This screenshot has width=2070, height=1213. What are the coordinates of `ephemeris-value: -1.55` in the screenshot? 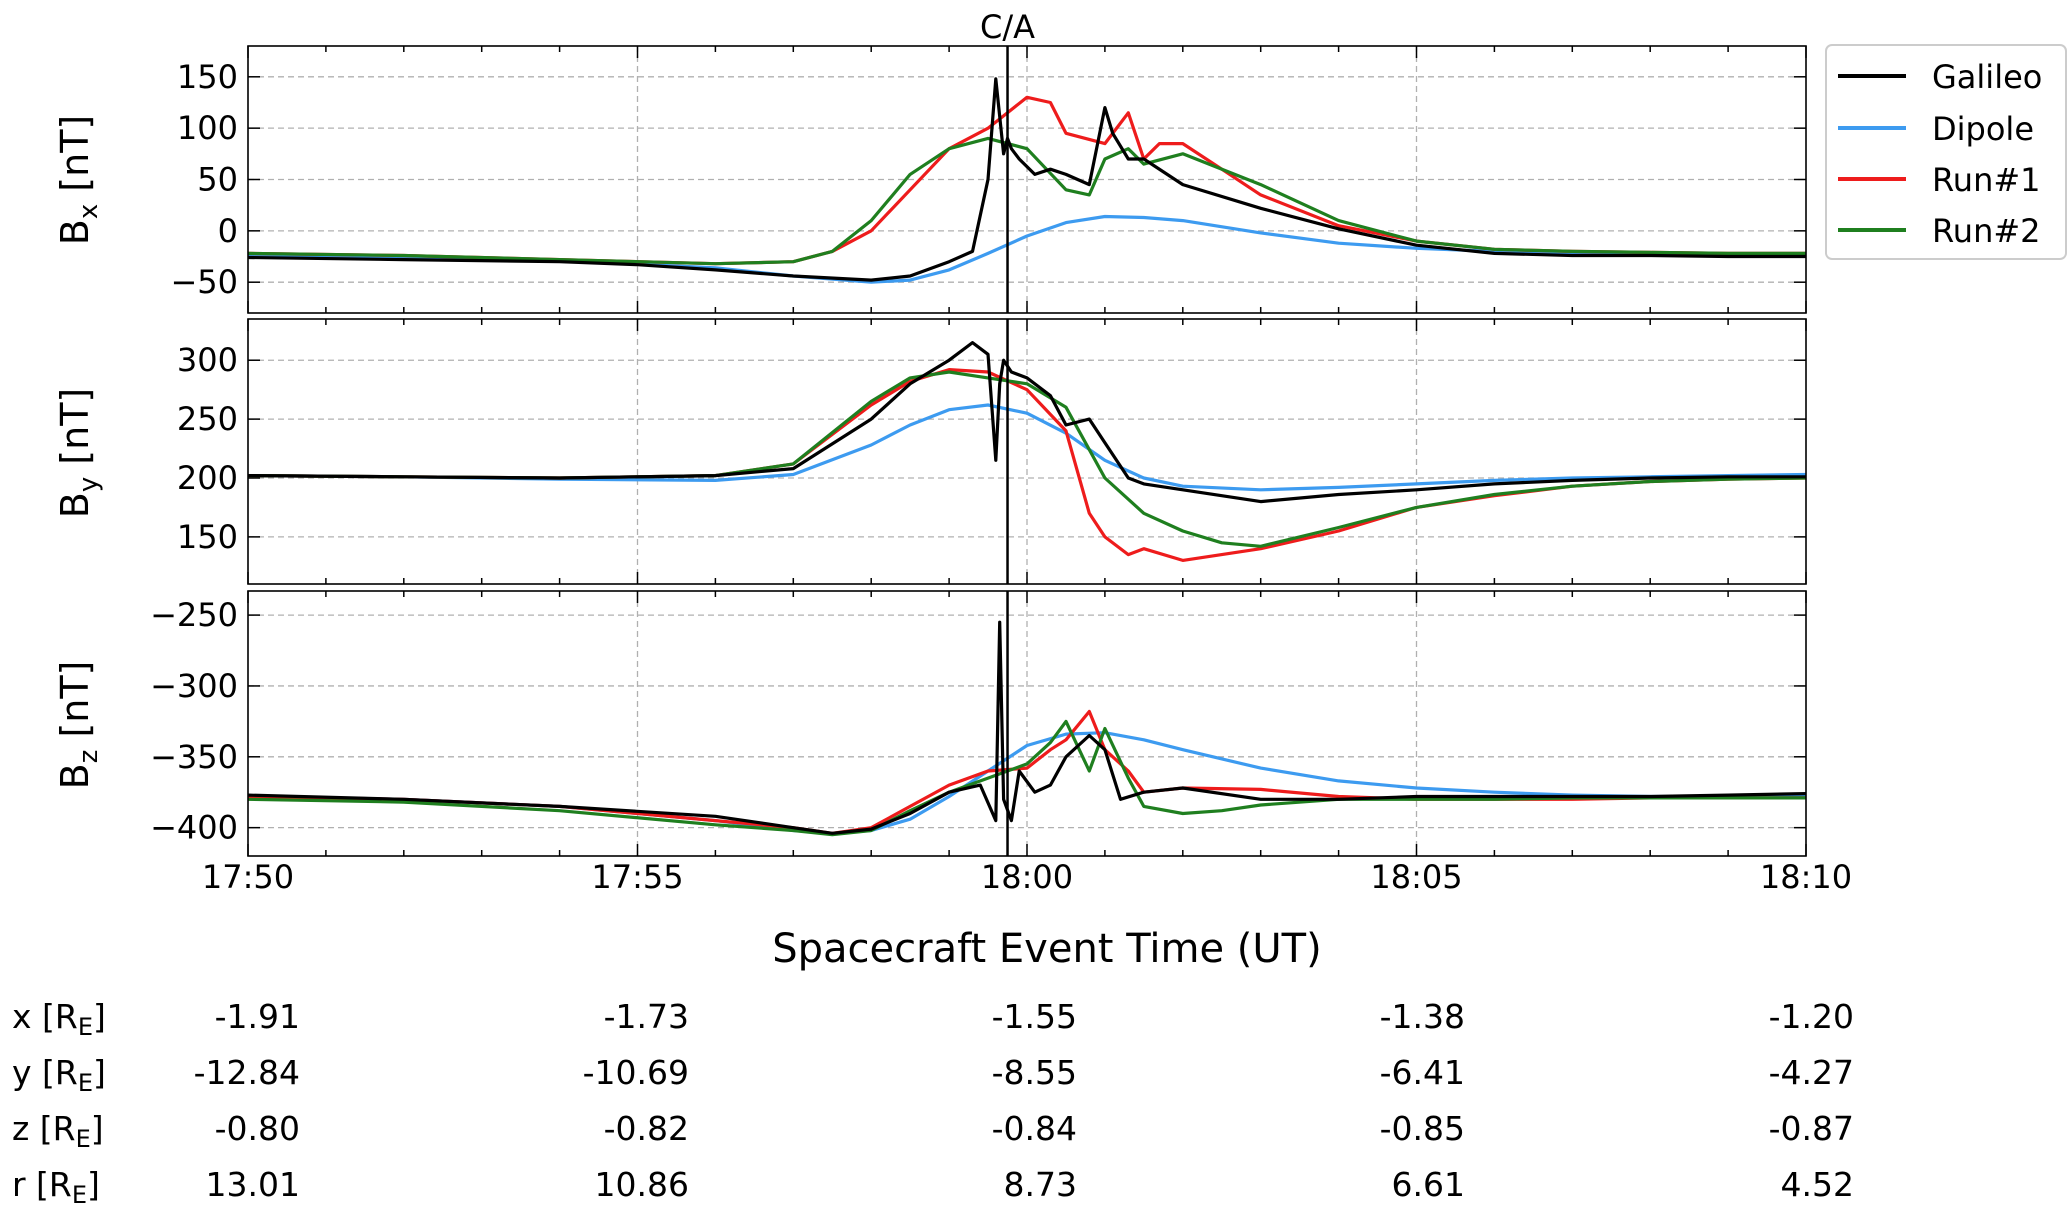 It's located at (1034, 1016).